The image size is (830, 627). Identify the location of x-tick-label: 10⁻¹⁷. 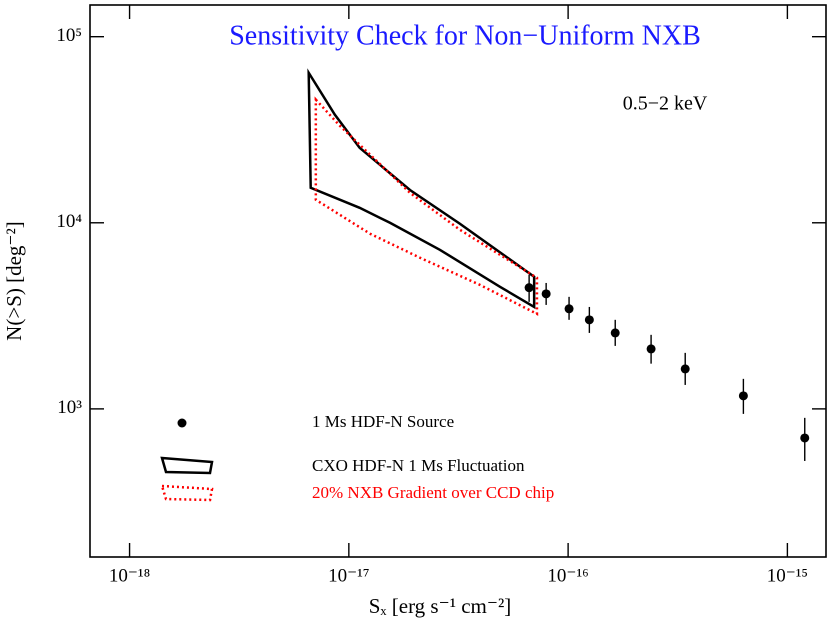
(348, 575).